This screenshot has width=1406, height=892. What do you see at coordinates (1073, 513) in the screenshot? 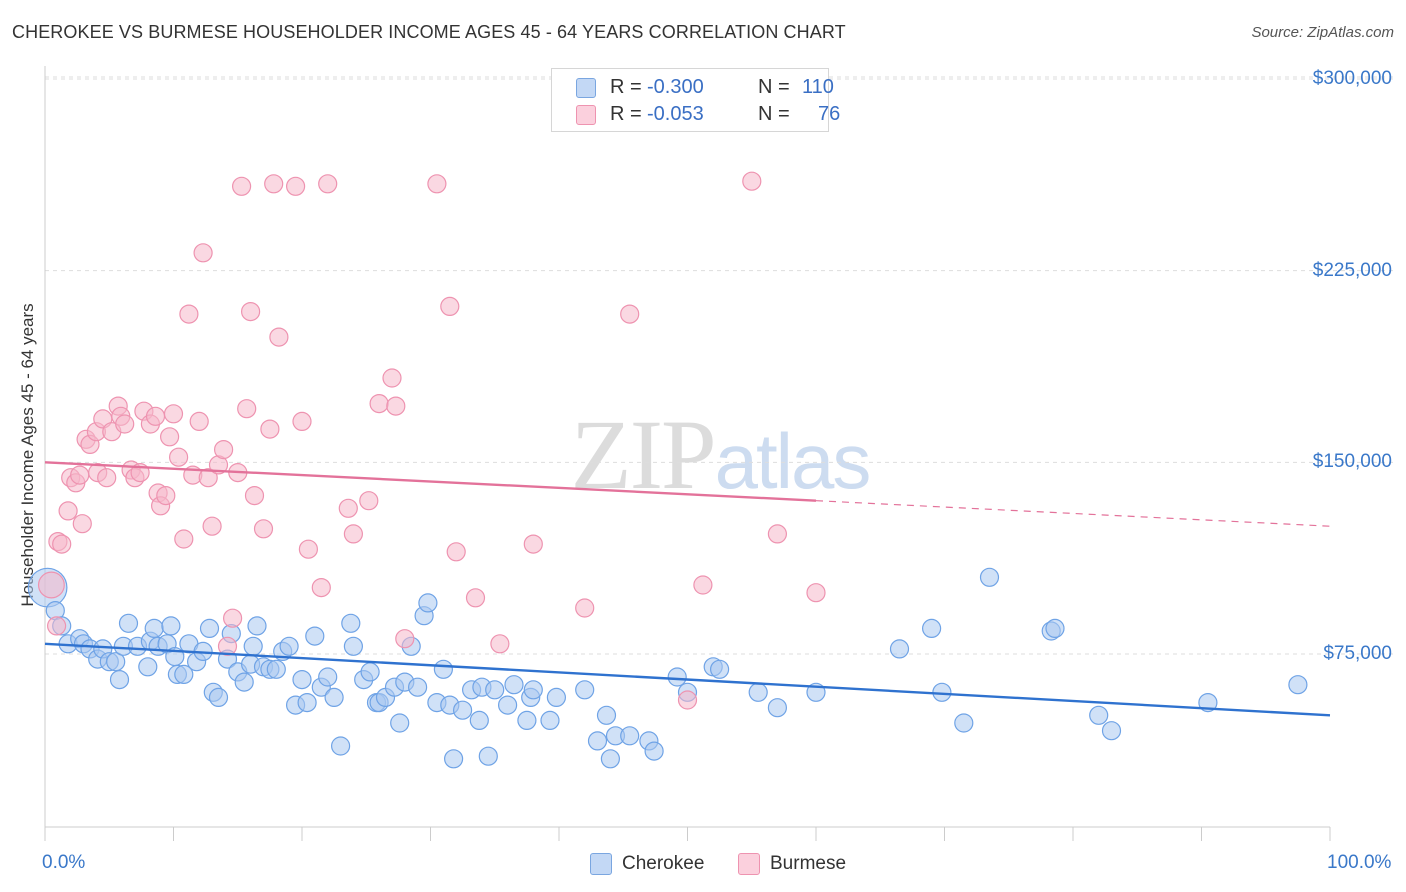
I see `trend-line-extension-burmese` at bounding box center [1073, 513].